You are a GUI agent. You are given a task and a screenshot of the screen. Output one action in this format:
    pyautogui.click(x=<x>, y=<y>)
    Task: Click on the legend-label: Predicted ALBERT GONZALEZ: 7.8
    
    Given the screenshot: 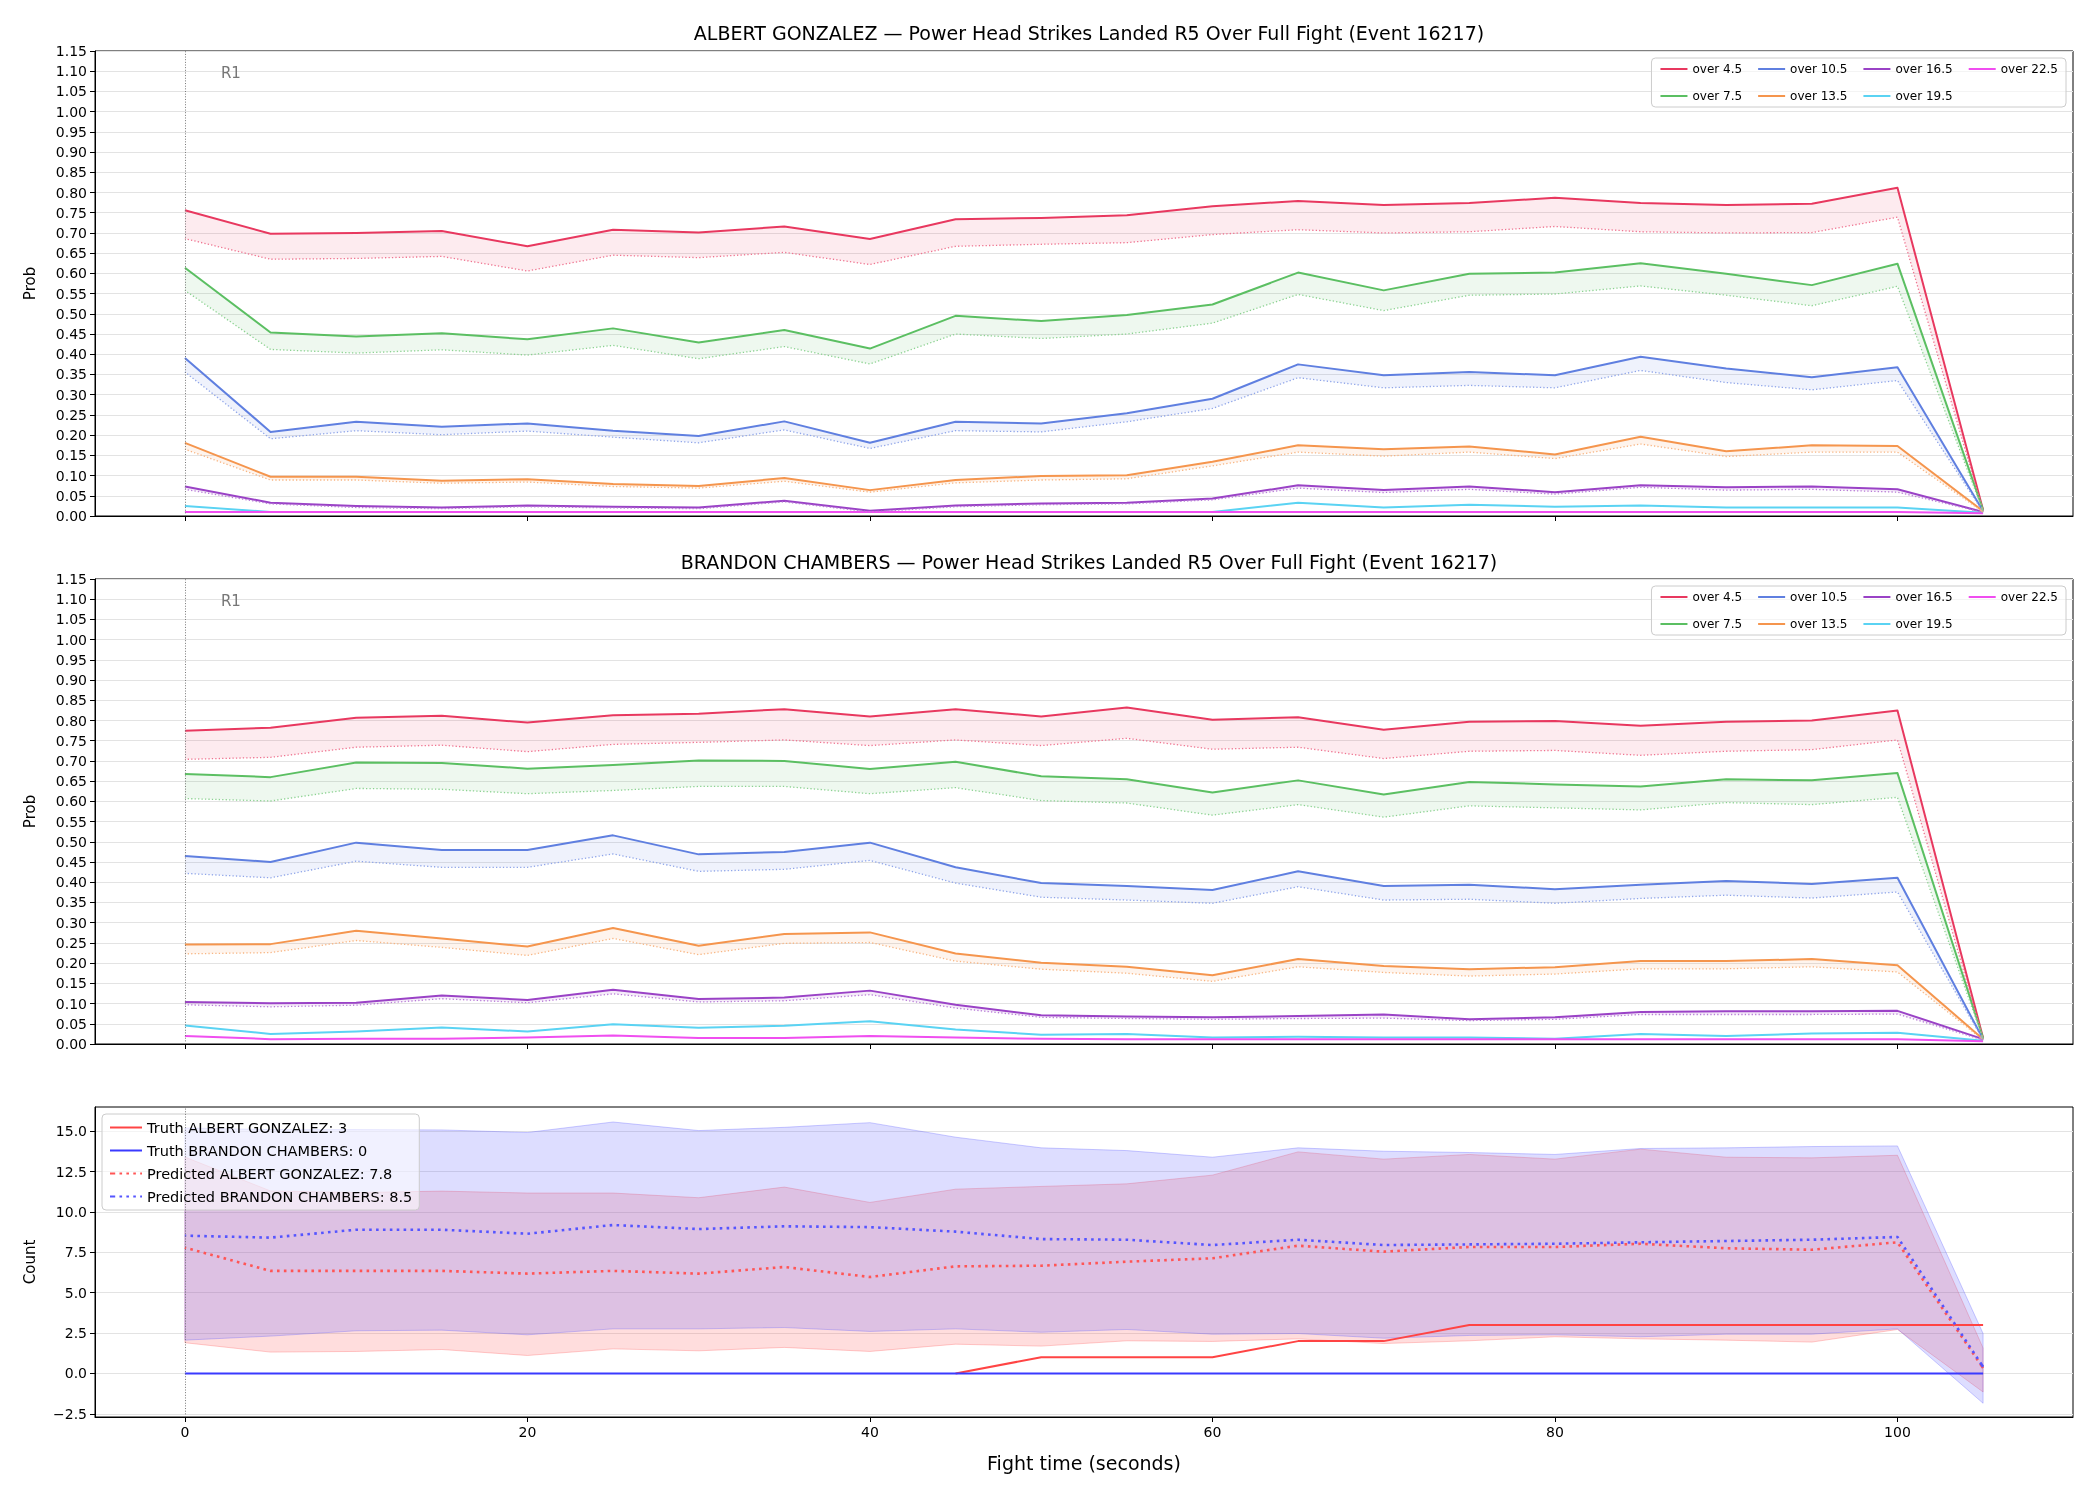 What is the action you would take?
    pyautogui.click(x=270, y=1173)
    